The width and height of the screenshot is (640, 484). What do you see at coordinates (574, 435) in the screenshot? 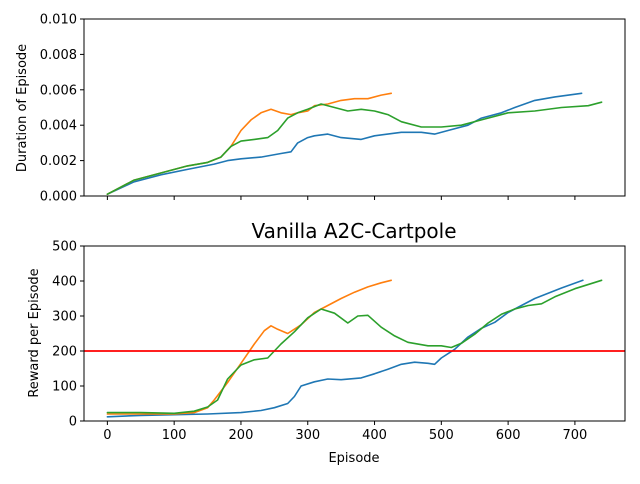
I see `reward-x-tick-label: 700` at bounding box center [574, 435].